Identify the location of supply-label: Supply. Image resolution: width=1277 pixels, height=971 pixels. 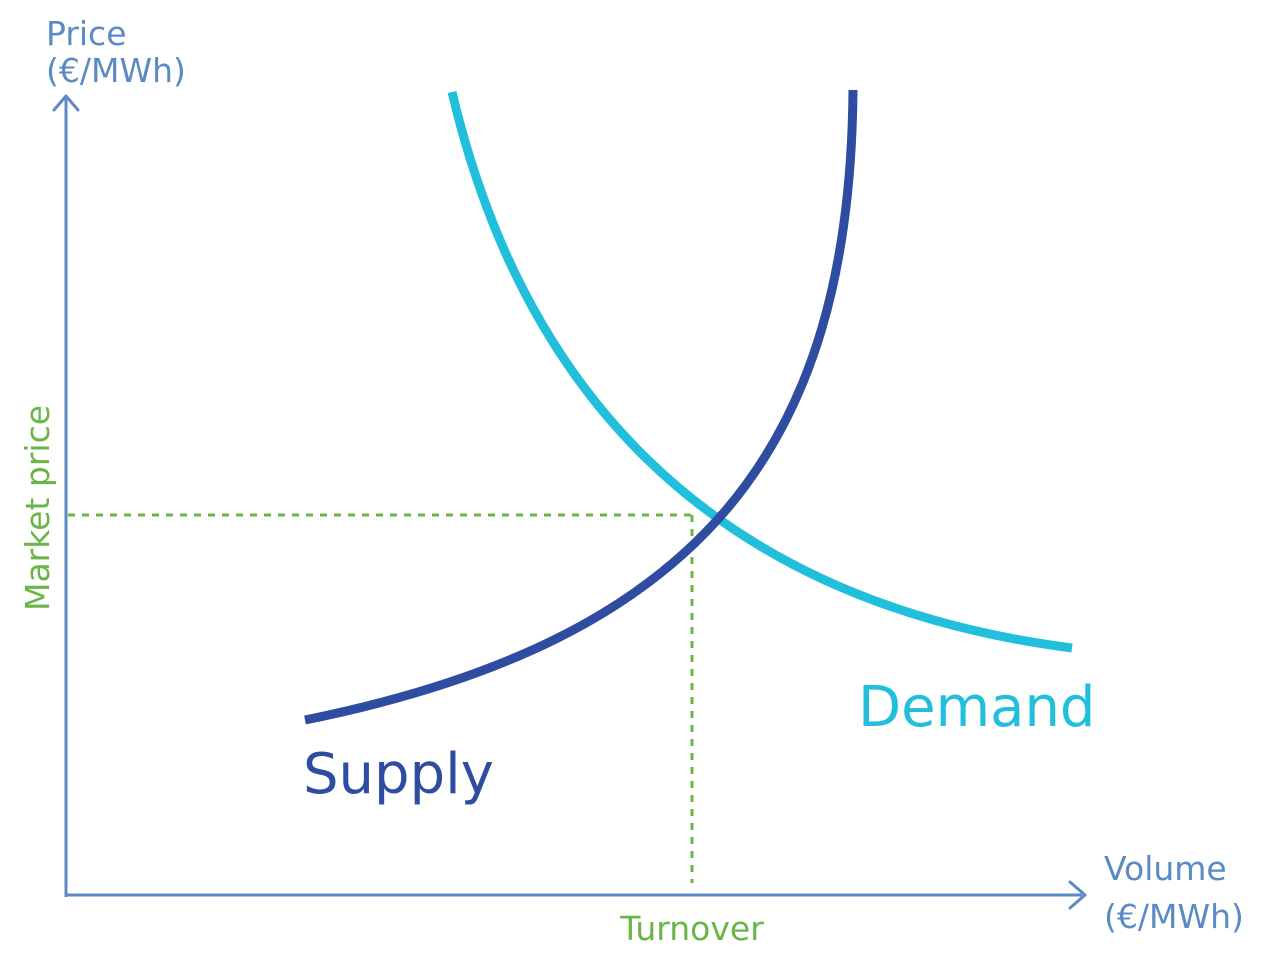
(398, 774).